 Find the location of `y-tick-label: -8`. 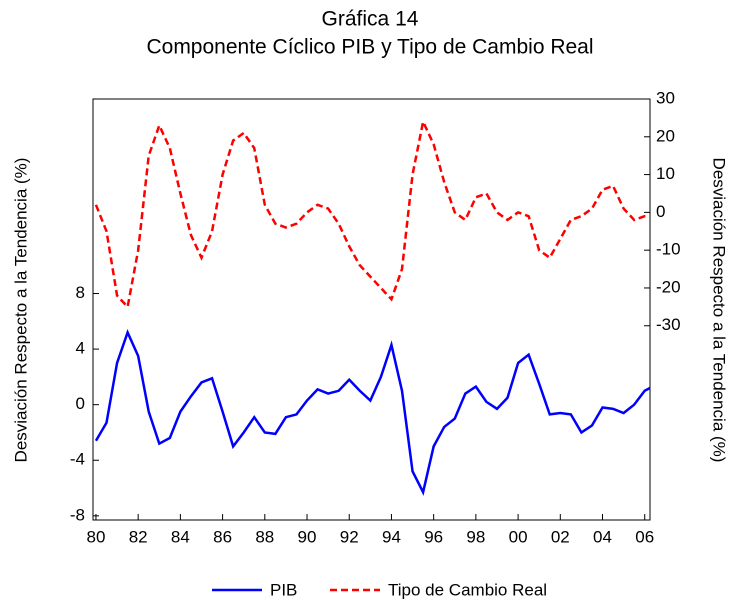

y-tick-label: -8 is located at coordinates (77, 514).